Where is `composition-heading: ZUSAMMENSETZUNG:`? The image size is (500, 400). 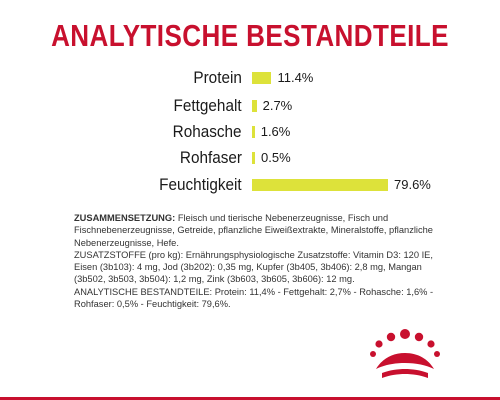 composition-heading: ZUSAMMENSETZUNG: is located at coordinates (125, 218).